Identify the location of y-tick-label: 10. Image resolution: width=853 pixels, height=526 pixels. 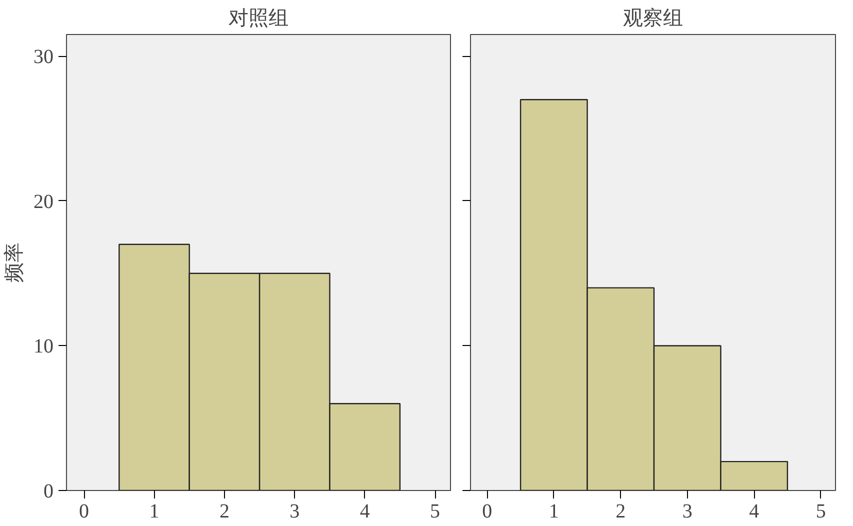
(44, 347).